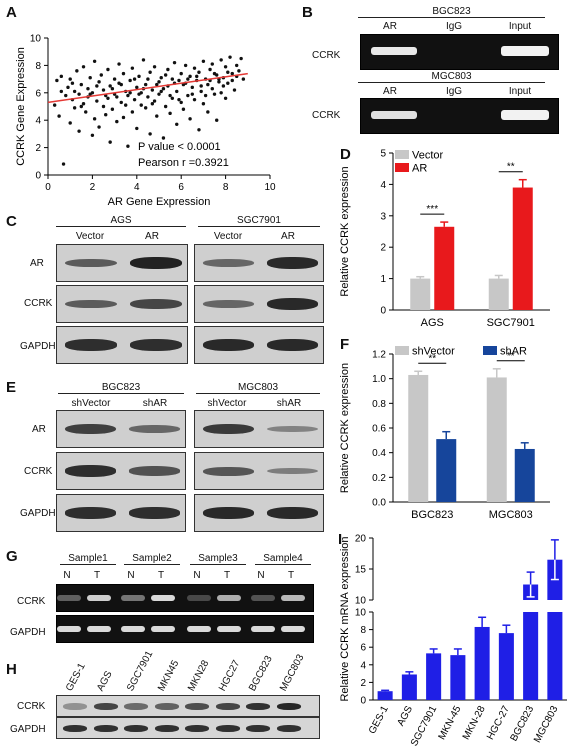 This screenshot has height=749, width=577. Describe the element at coordinates (259, 304) in the screenshot. I see `c-blot-row2-group2` at that location.